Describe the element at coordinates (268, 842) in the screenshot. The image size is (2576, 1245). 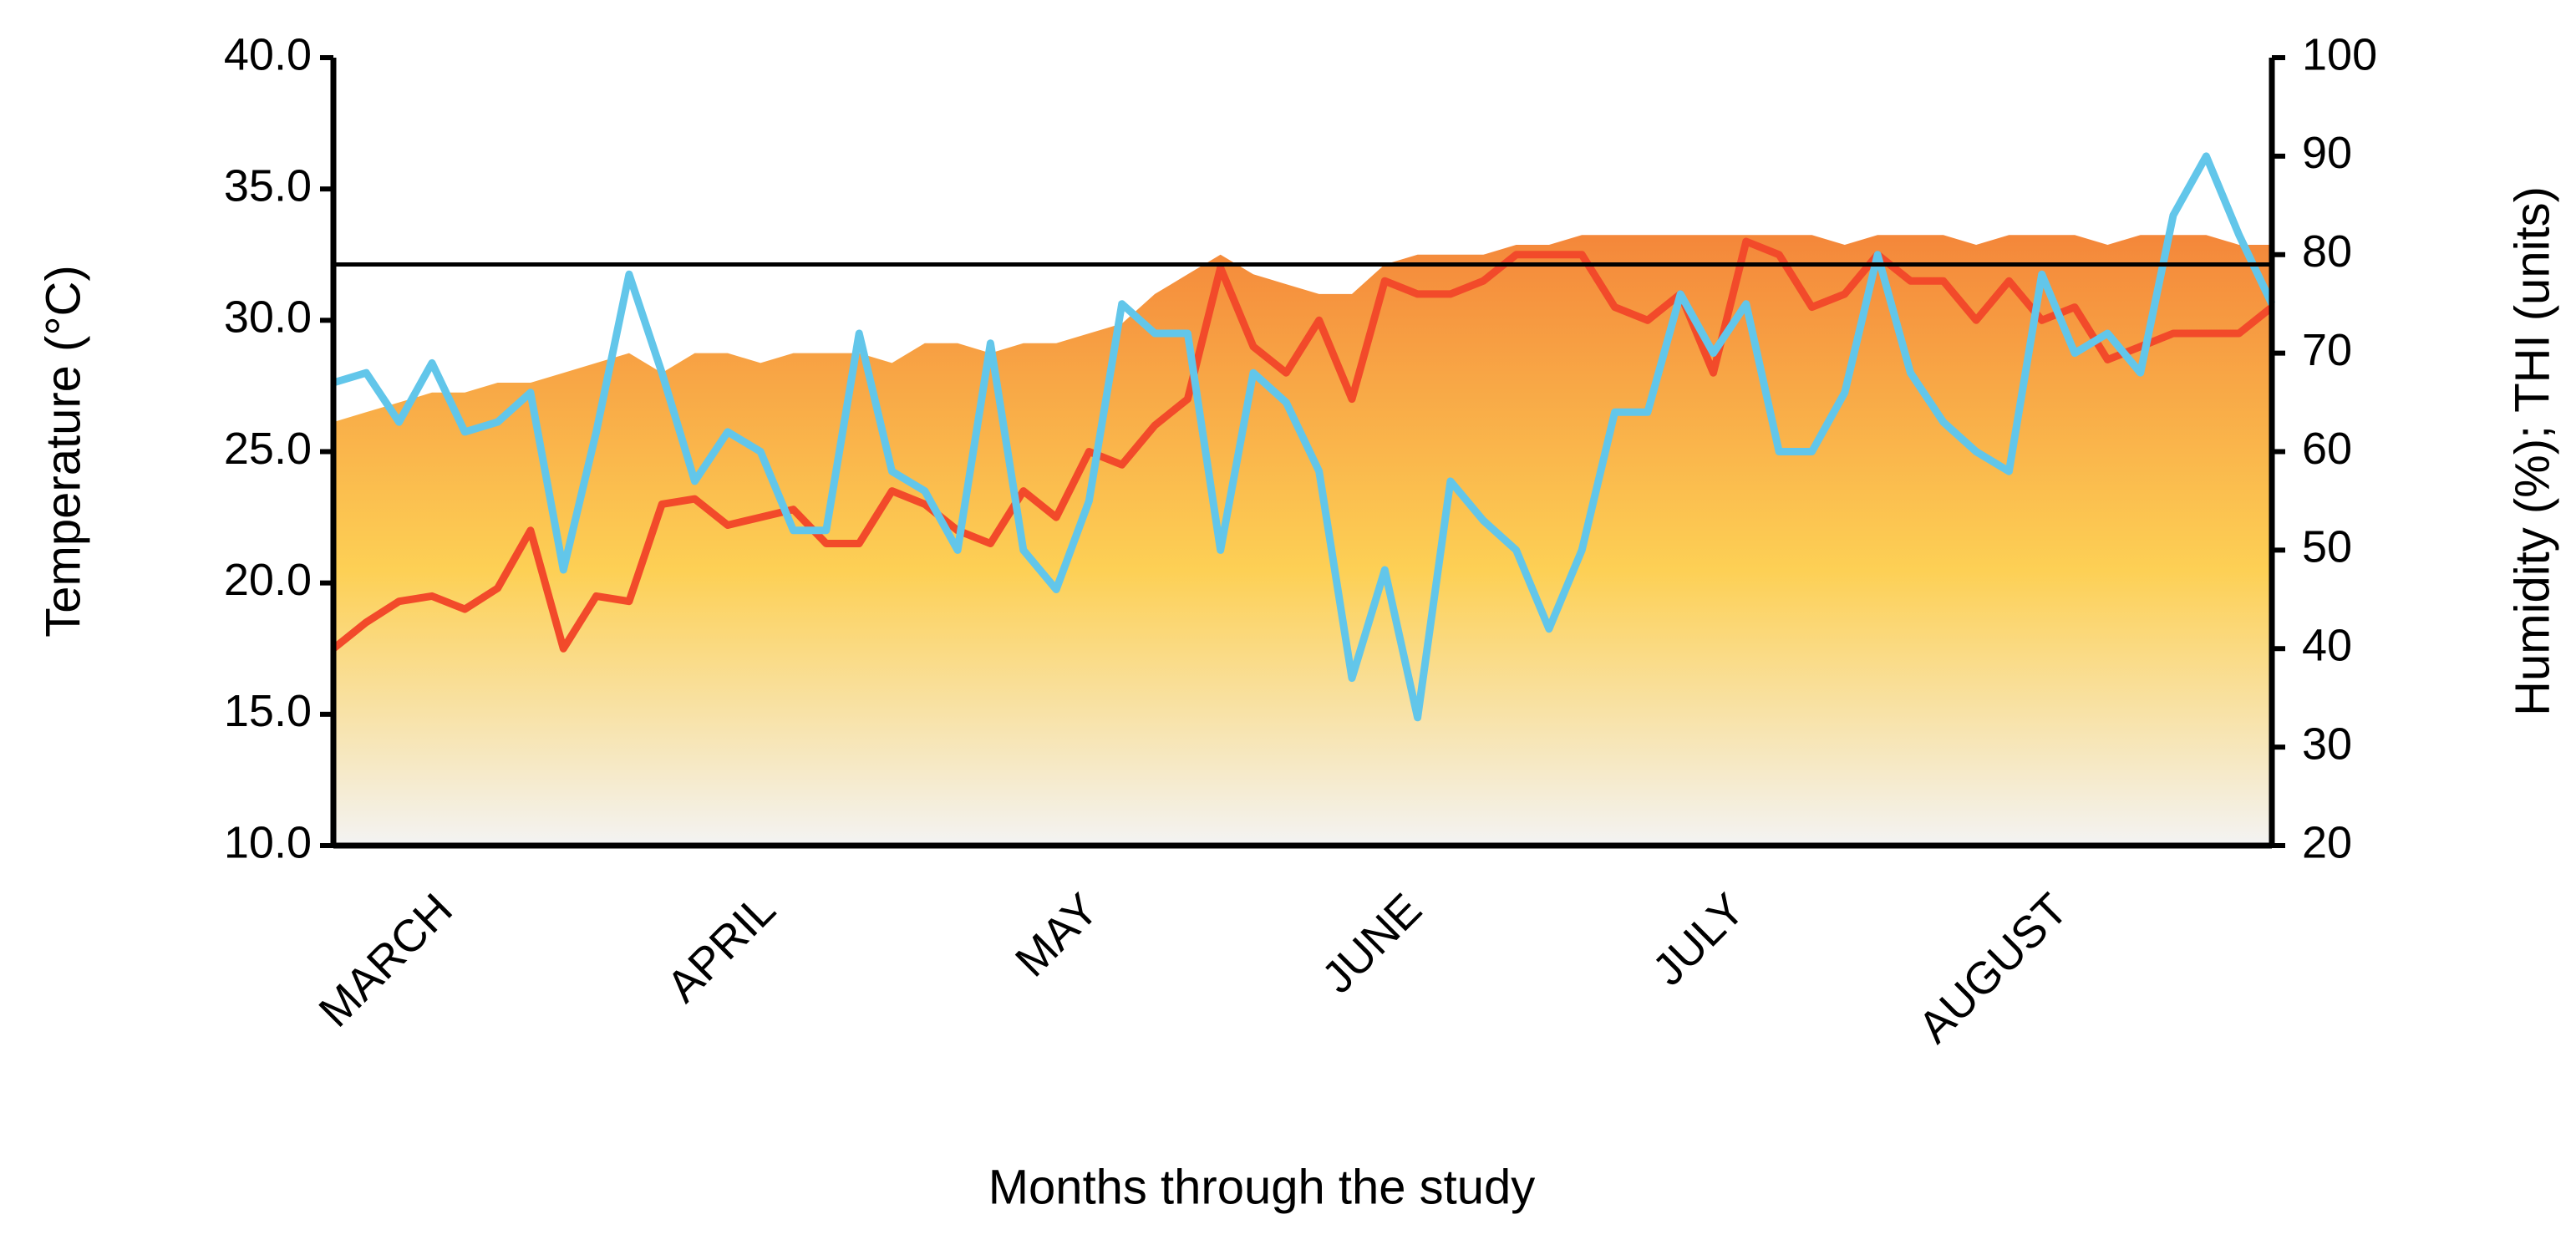
I see `y-tick-label: 10.0` at that location.